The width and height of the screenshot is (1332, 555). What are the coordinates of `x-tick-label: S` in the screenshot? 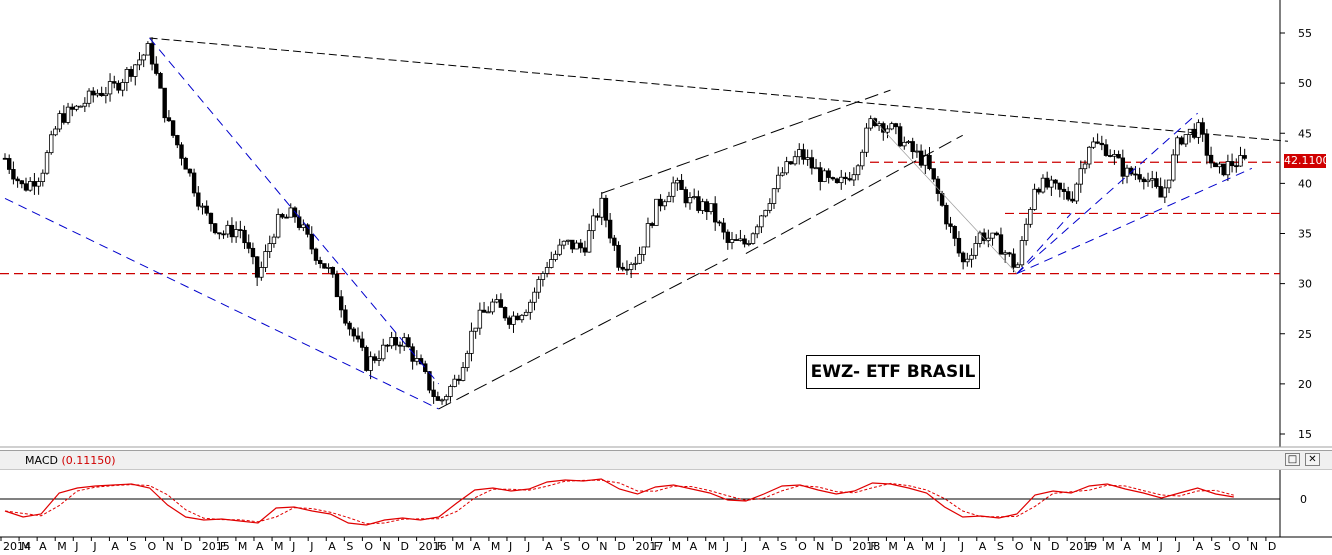 It's located at (132, 546).